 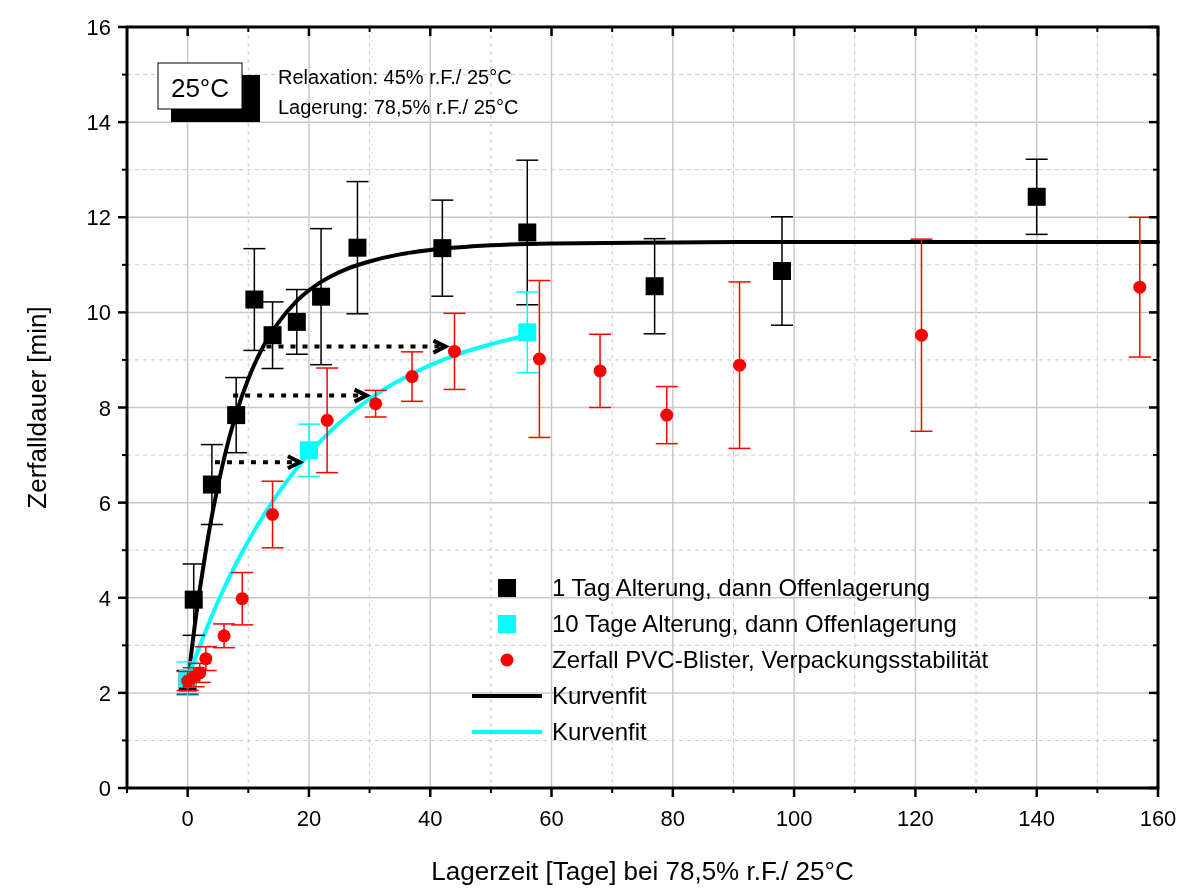 What do you see at coordinates (104, 408) in the screenshot?
I see `y-tick-label: 8` at bounding box center [104, 408].